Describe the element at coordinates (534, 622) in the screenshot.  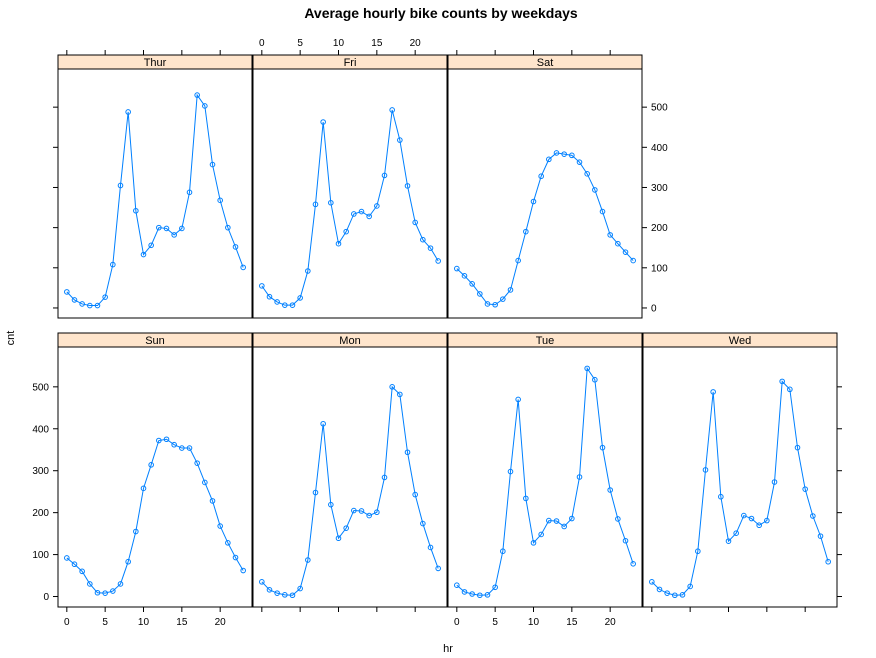
I see `x-tick-label-bottom: 10` at that location.